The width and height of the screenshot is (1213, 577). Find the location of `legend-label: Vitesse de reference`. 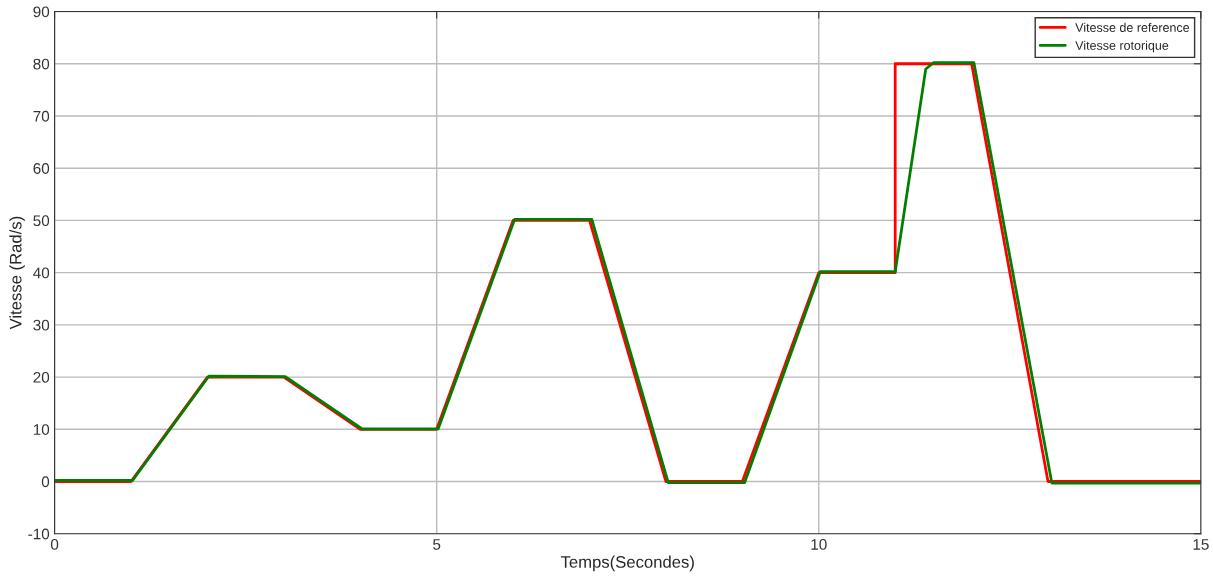

legend-label: Vitesse de reference is located at coordinates (1132, 27).